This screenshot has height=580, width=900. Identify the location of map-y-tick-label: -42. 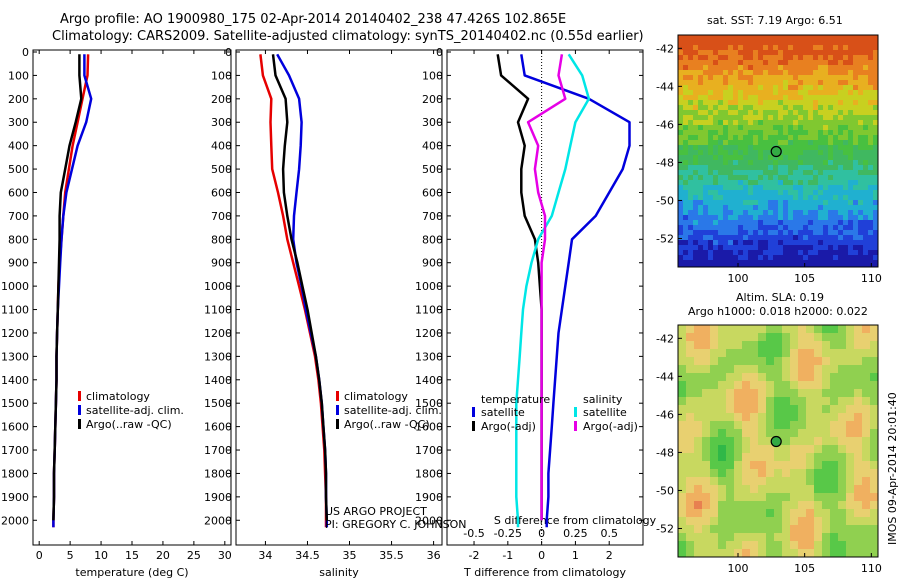
(665, 338).